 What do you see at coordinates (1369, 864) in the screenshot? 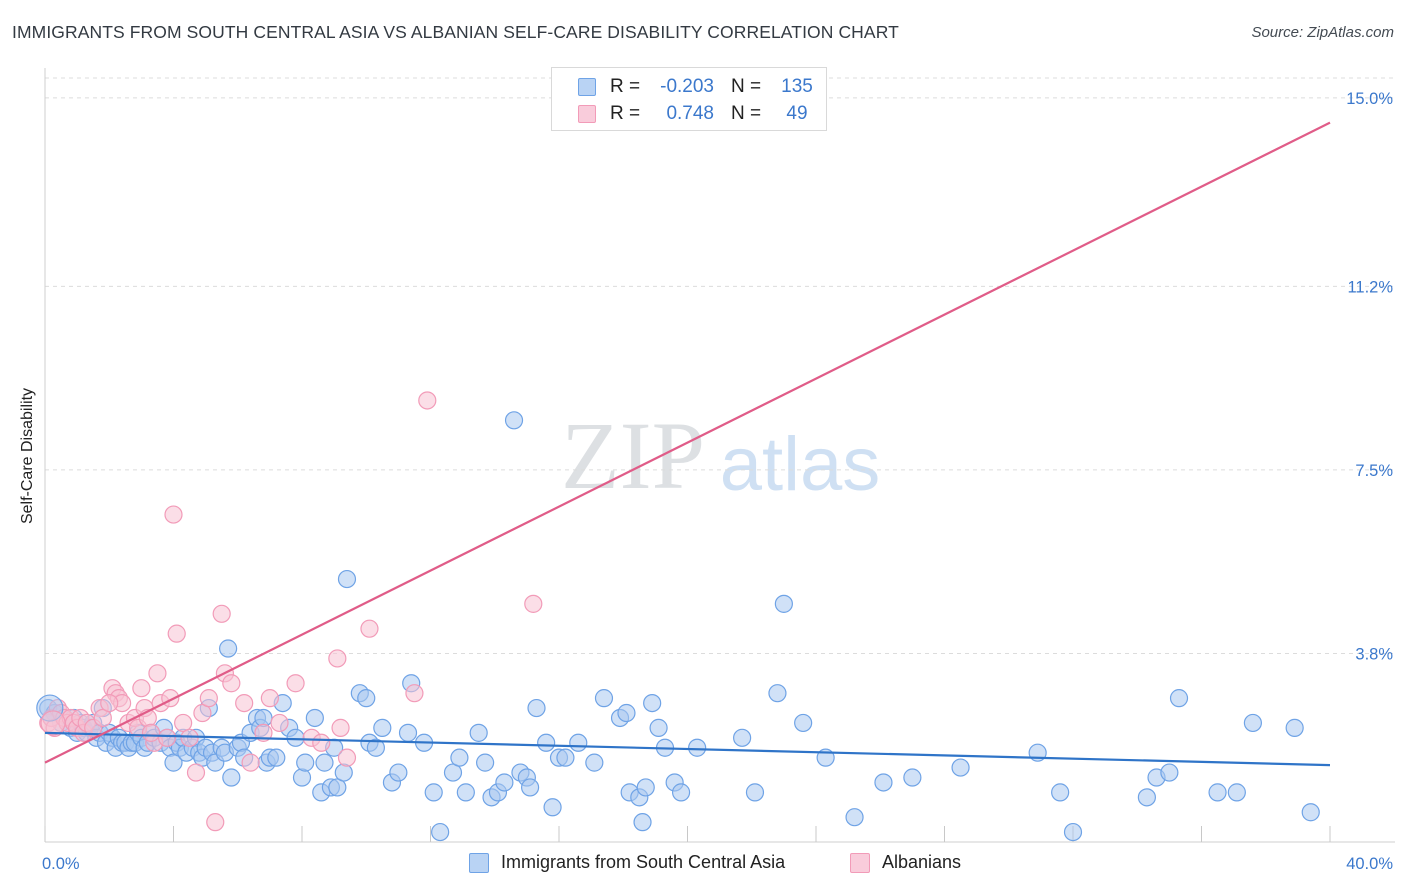
I see `x-tick-label: 40.0%` at bounding box center [1369, 864].